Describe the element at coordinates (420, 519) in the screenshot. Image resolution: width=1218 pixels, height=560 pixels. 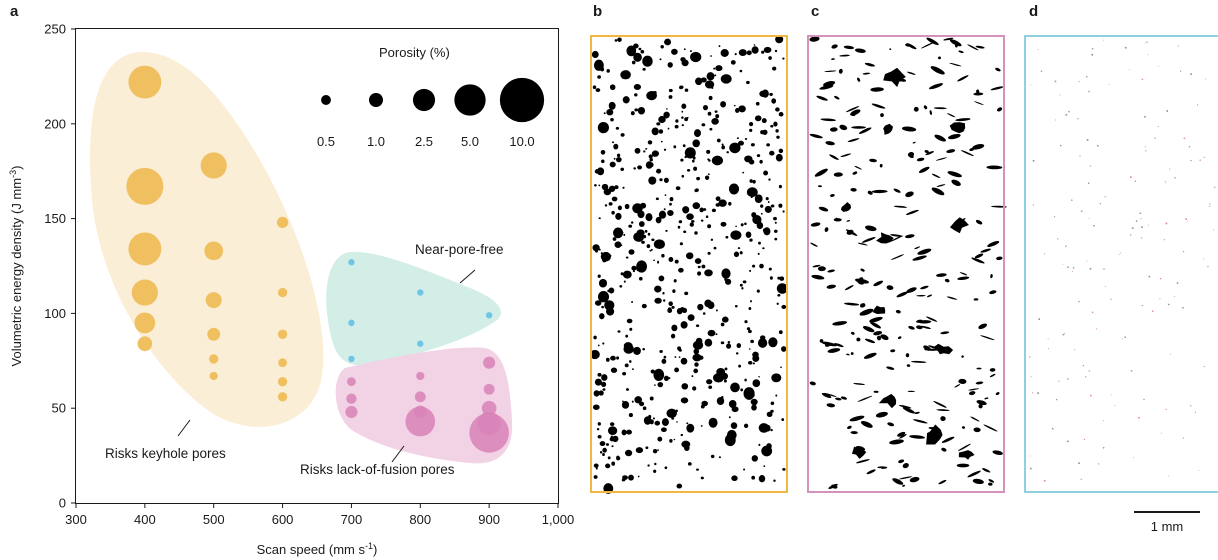
I see `x-tick-label: 800` at that location.